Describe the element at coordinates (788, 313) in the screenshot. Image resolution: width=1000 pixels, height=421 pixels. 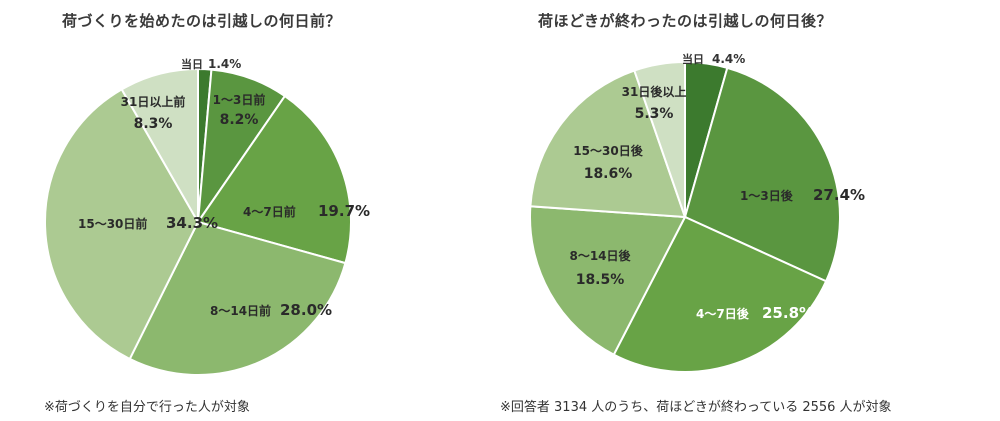
I see `slice-value-label: 25.8%` at that location.